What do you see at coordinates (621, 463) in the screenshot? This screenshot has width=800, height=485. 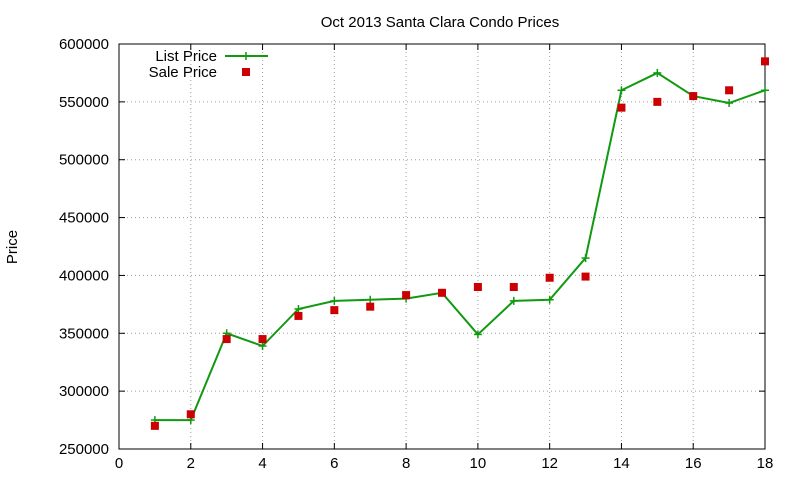 I see `x-tick-label: 14` at bounding box center [621, 463].